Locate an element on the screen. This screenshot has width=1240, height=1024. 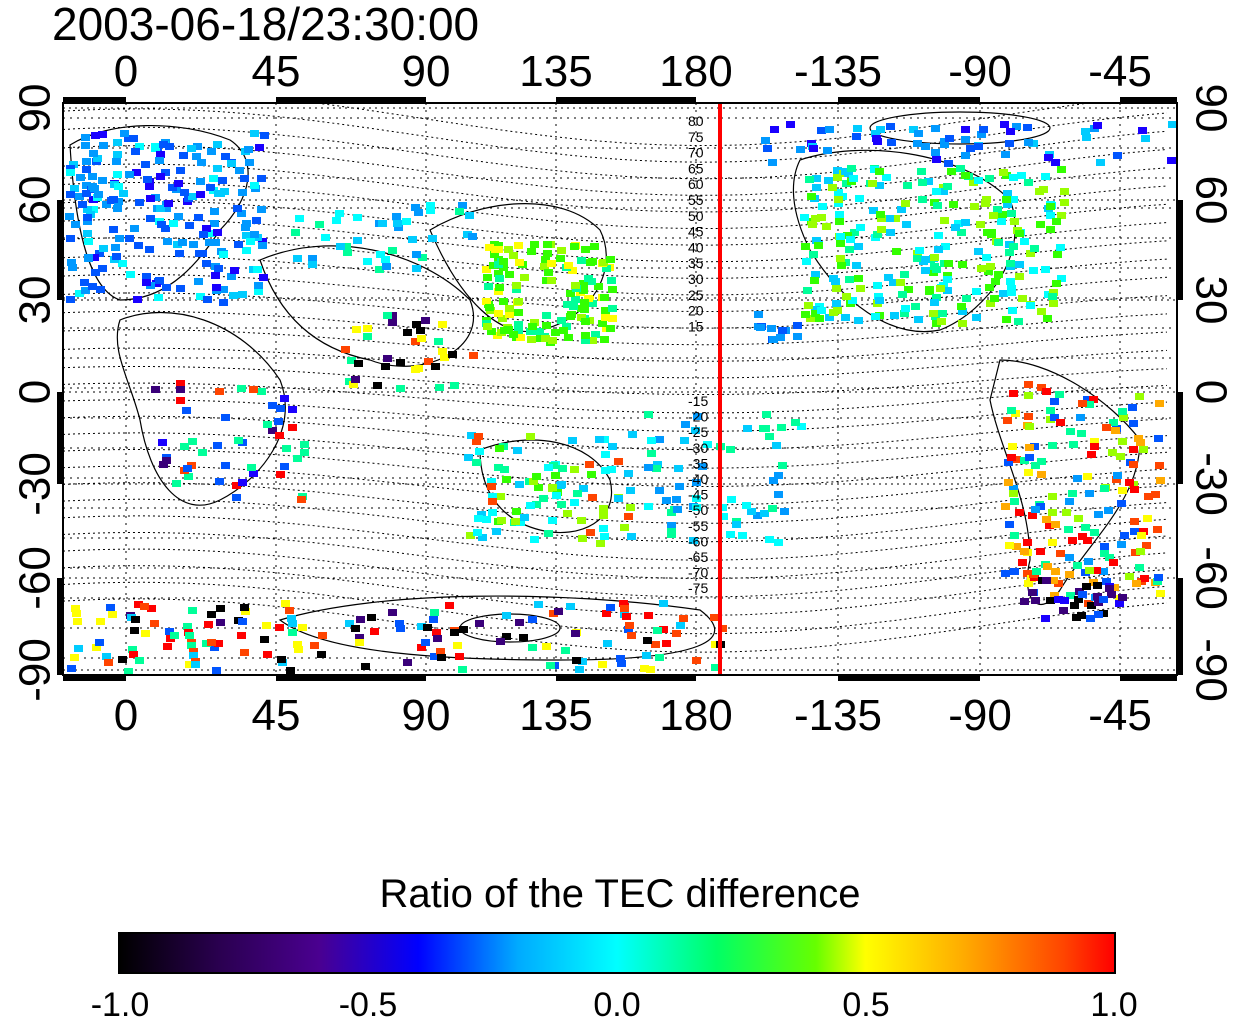
contour-label: -75 is located at coordinates (698, 588).